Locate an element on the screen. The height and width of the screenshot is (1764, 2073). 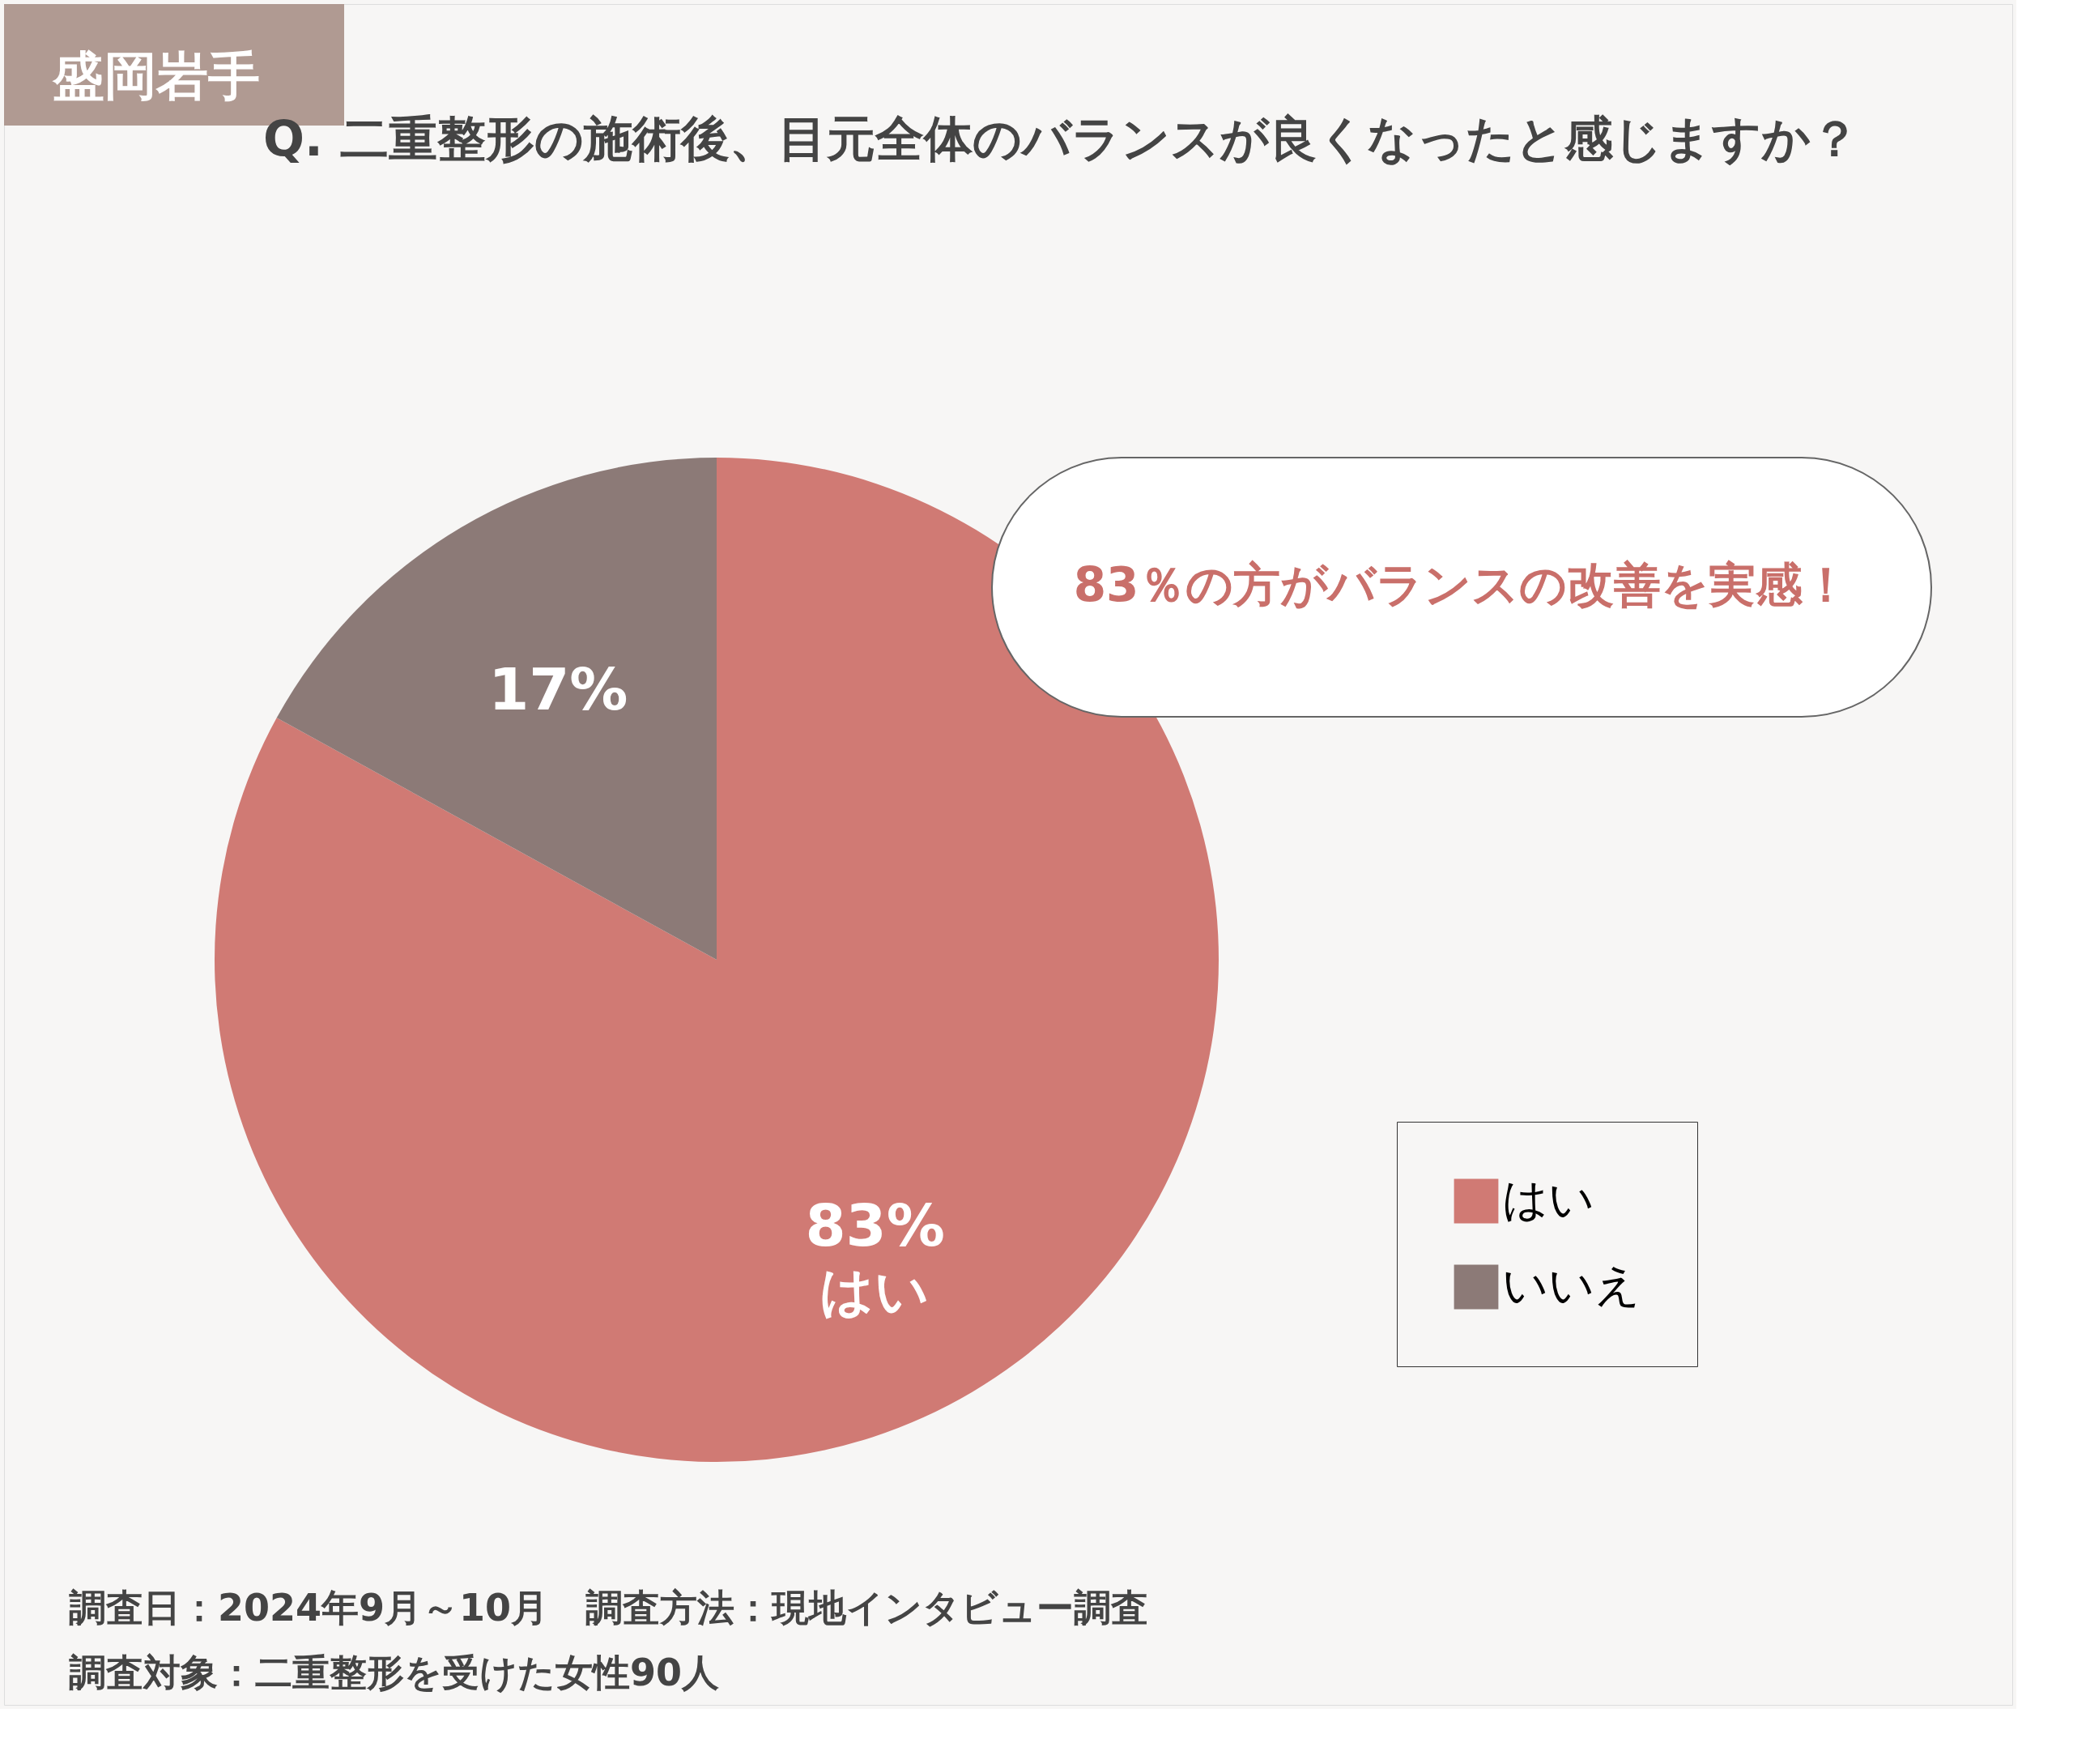
legend-label: いいえ is located at coordinates (1571, 1285).